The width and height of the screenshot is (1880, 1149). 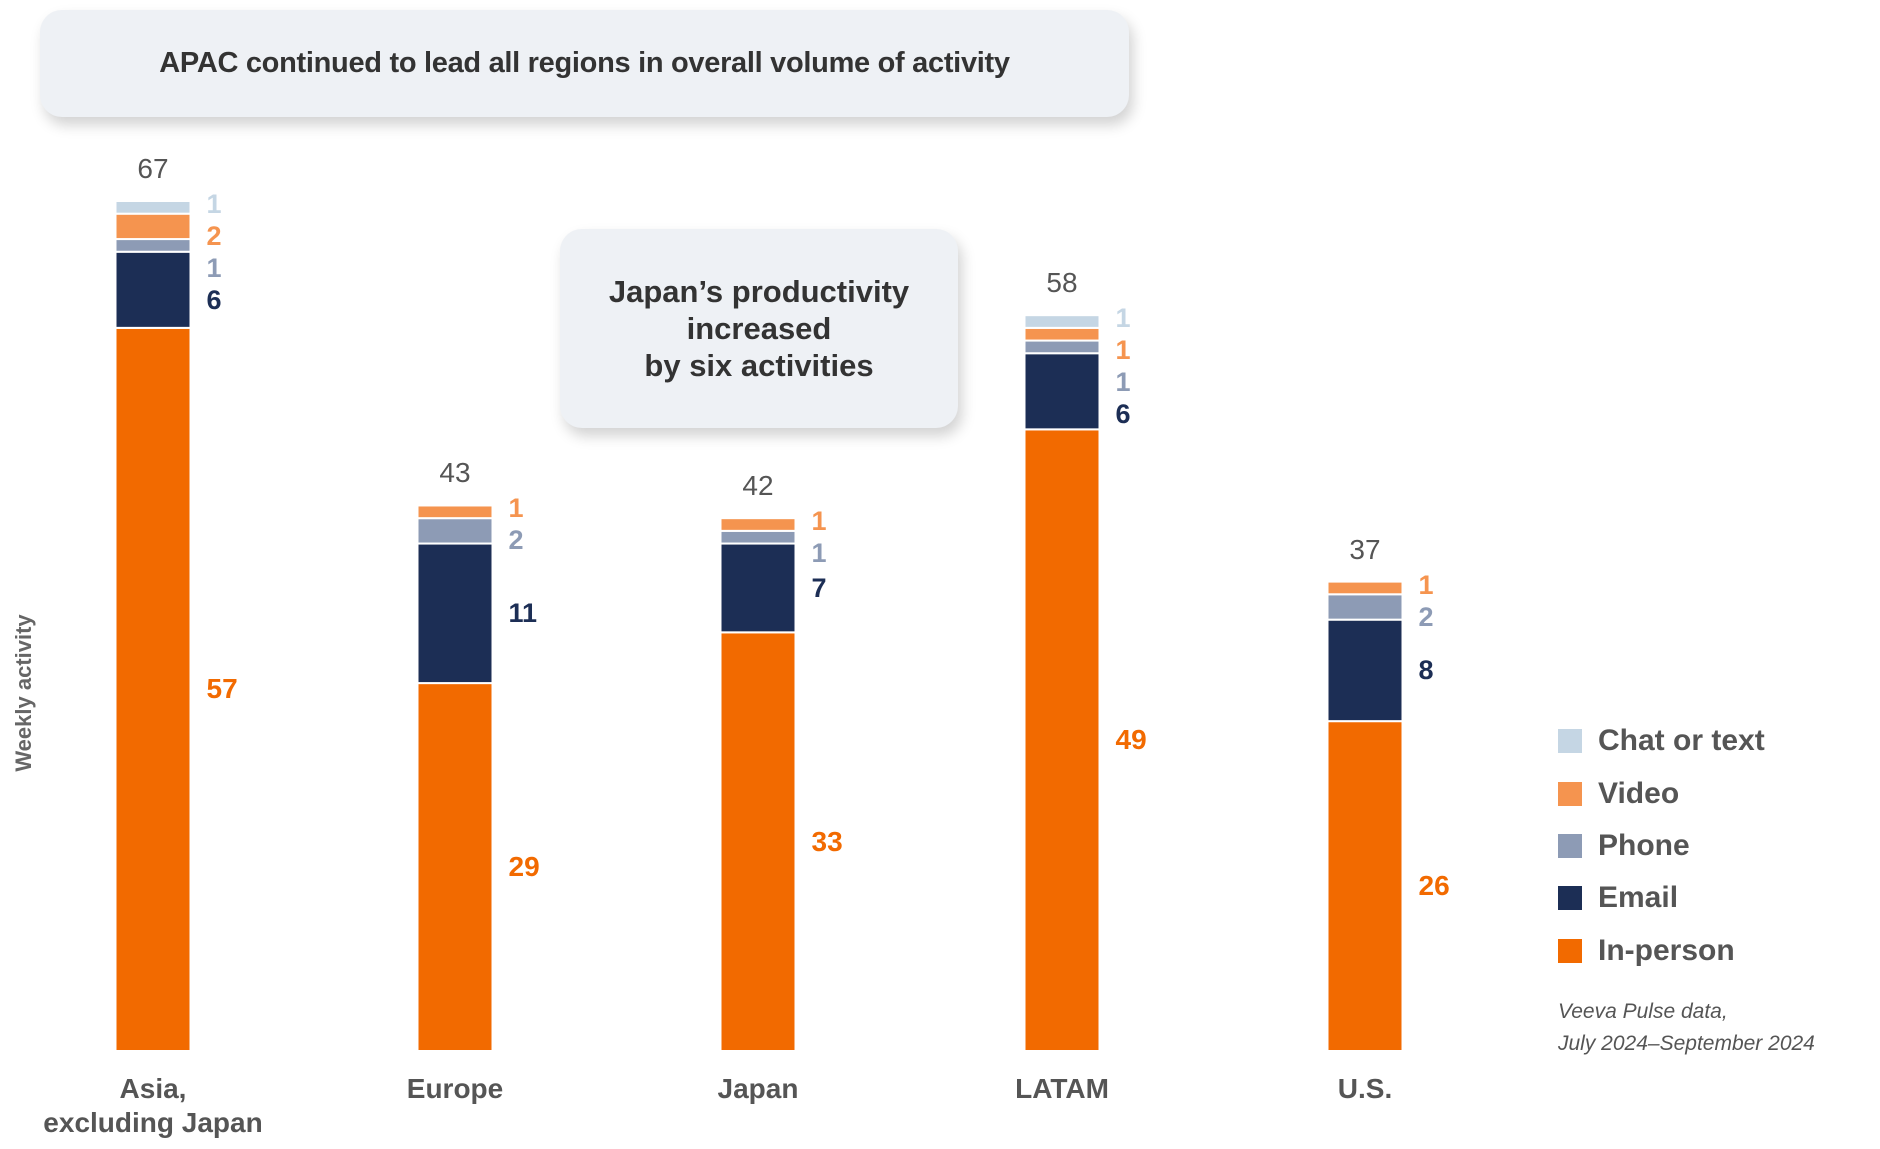 I want to click on total-label: 58, so click(x=1062, y=283).